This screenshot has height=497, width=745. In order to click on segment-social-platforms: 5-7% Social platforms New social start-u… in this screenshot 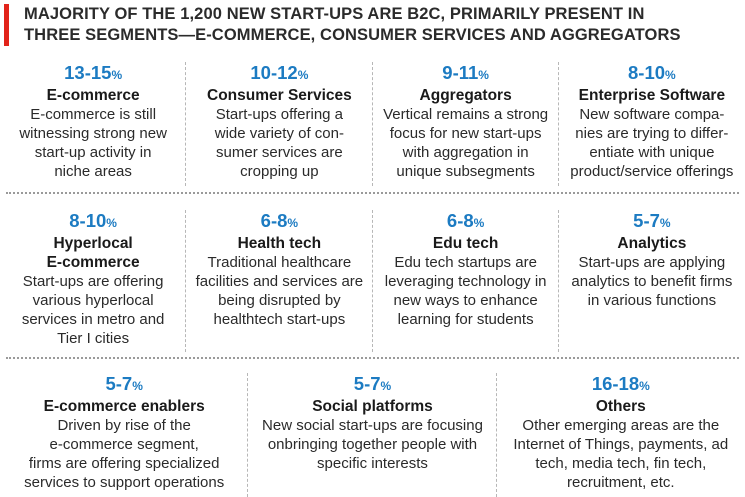, I will do `click(372, 433)`.